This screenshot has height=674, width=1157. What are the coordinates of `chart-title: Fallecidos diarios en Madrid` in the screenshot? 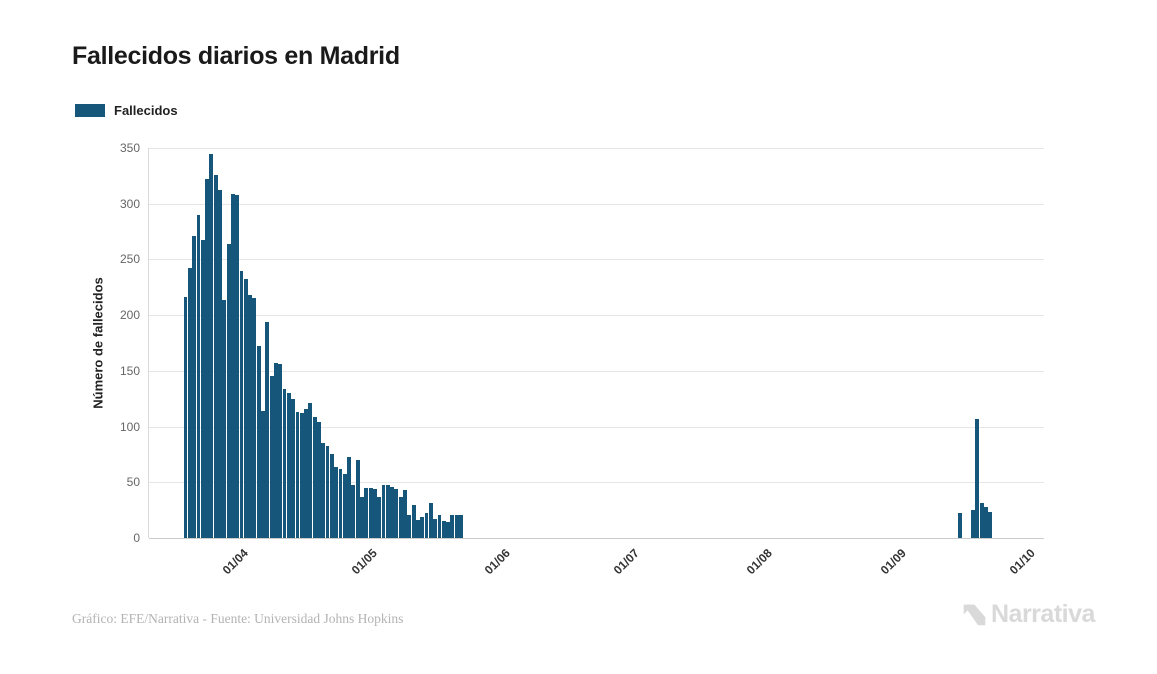 It's located at (236, 56).